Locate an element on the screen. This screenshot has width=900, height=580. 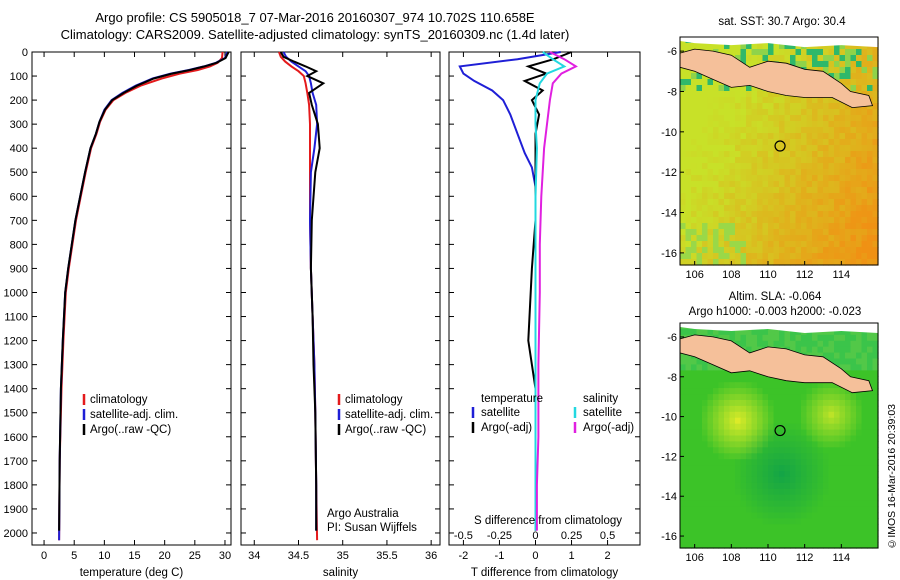
temperature-ytick-label: 2000 is located at coordinates (16, 534).